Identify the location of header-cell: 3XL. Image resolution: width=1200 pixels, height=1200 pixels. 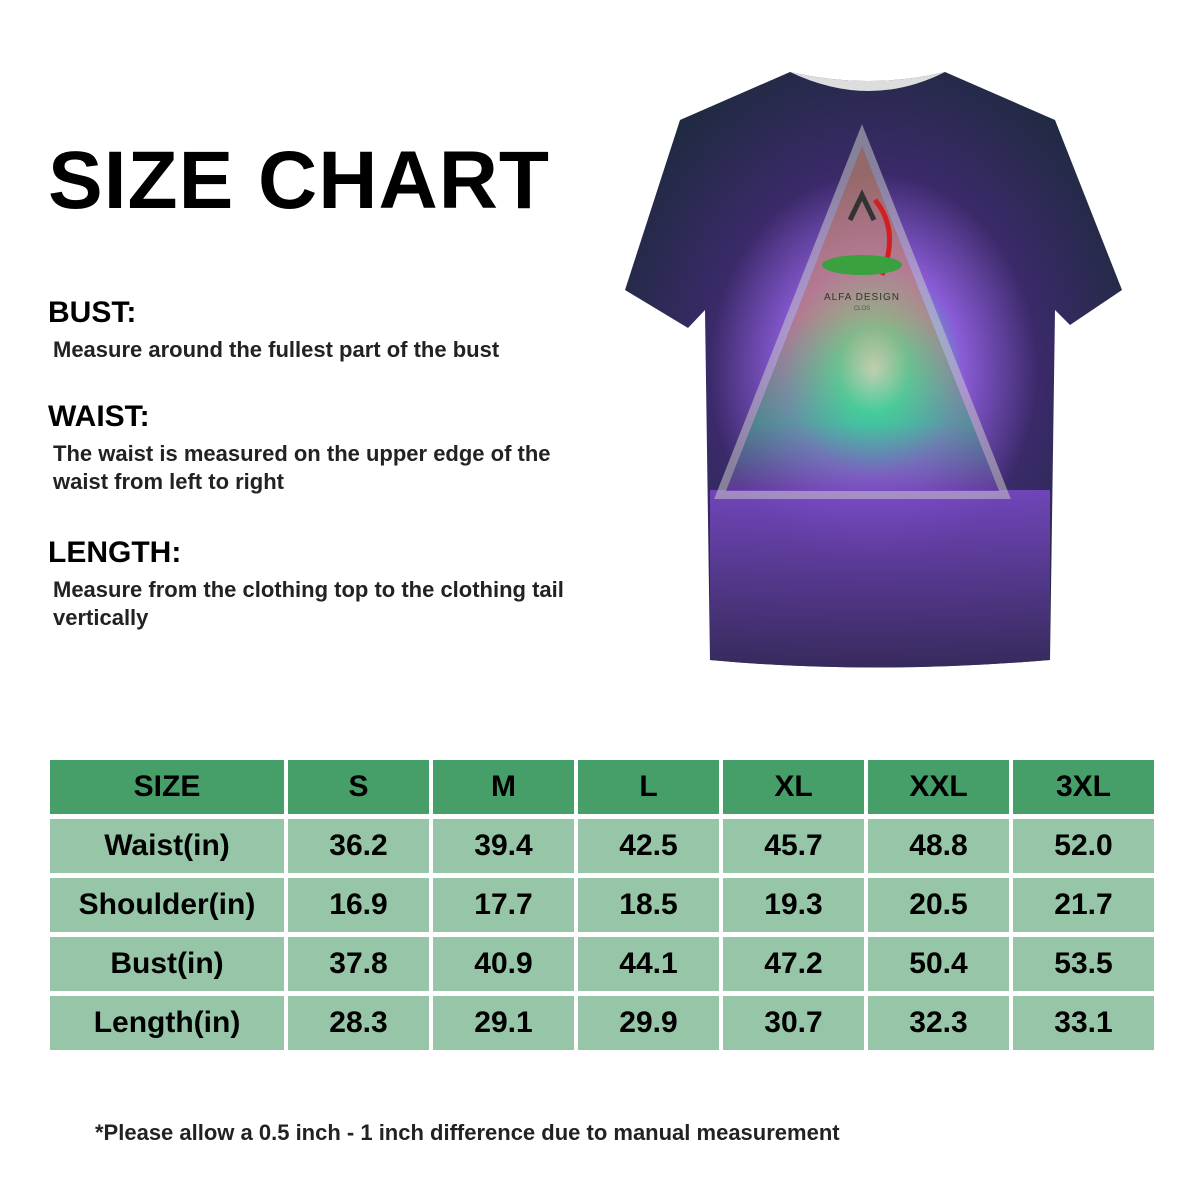
(1083, 787).